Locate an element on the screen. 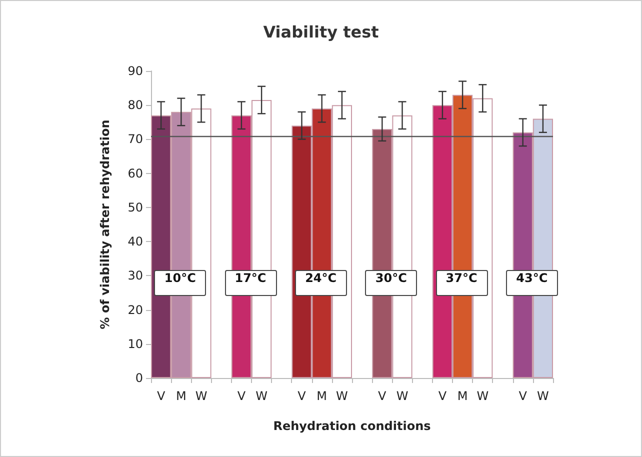 The image size is (642, 457). x-axis-title: Rehydration conditions is located at coordinates (352, 426).